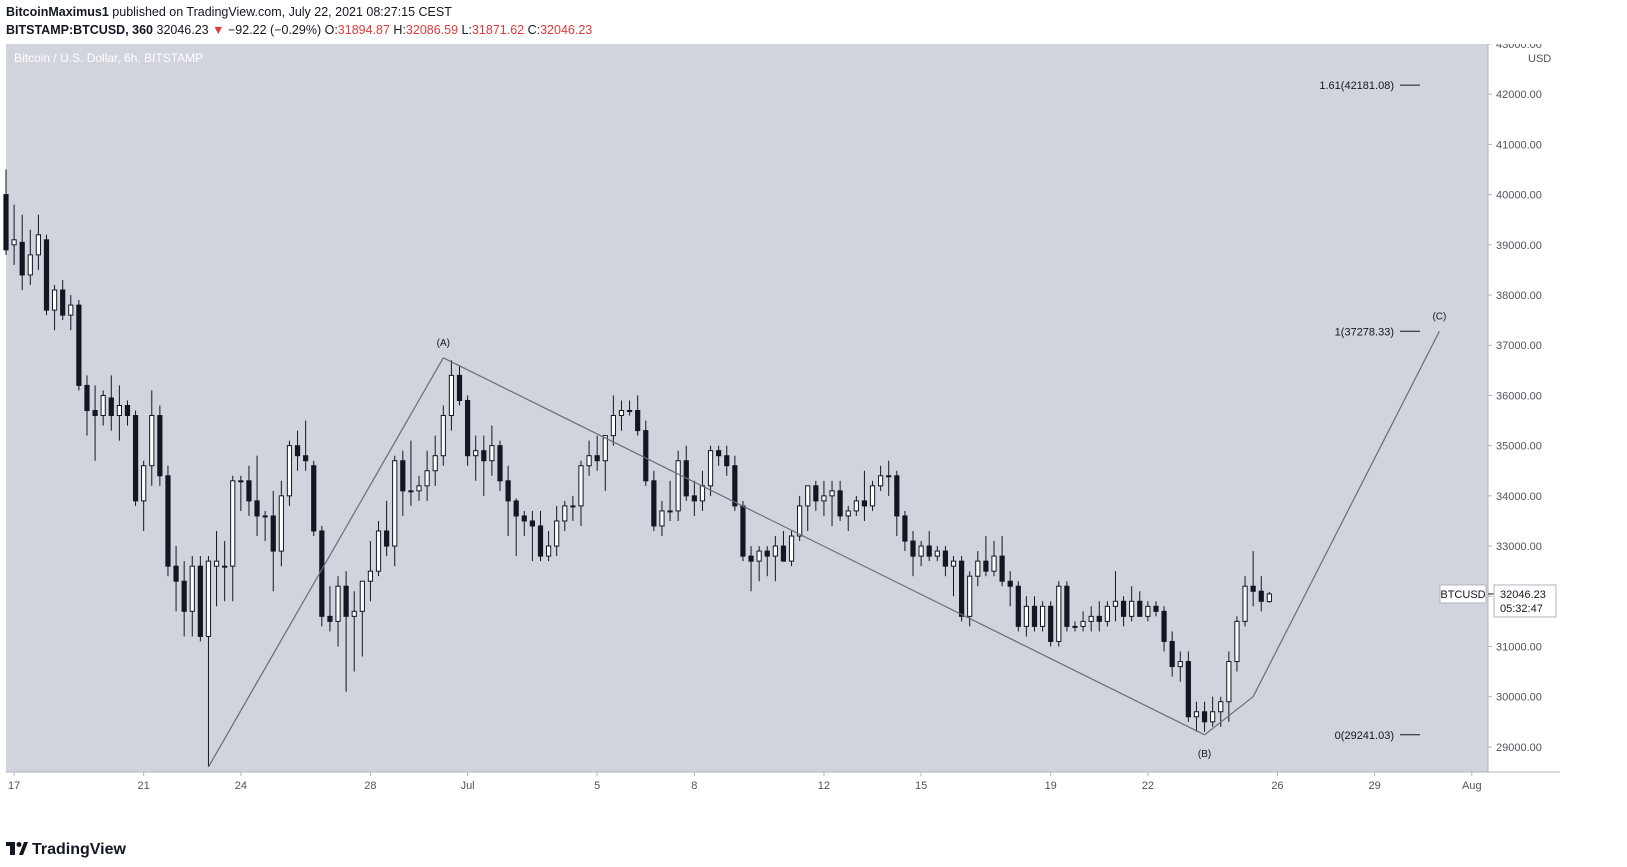 The width and height of the screenshot is (1627, 867). What do you see at coordinates (1519, 296) in the screenshot?
I see `y-tick-label: 38000.00` at bounding box center [1519, 296].